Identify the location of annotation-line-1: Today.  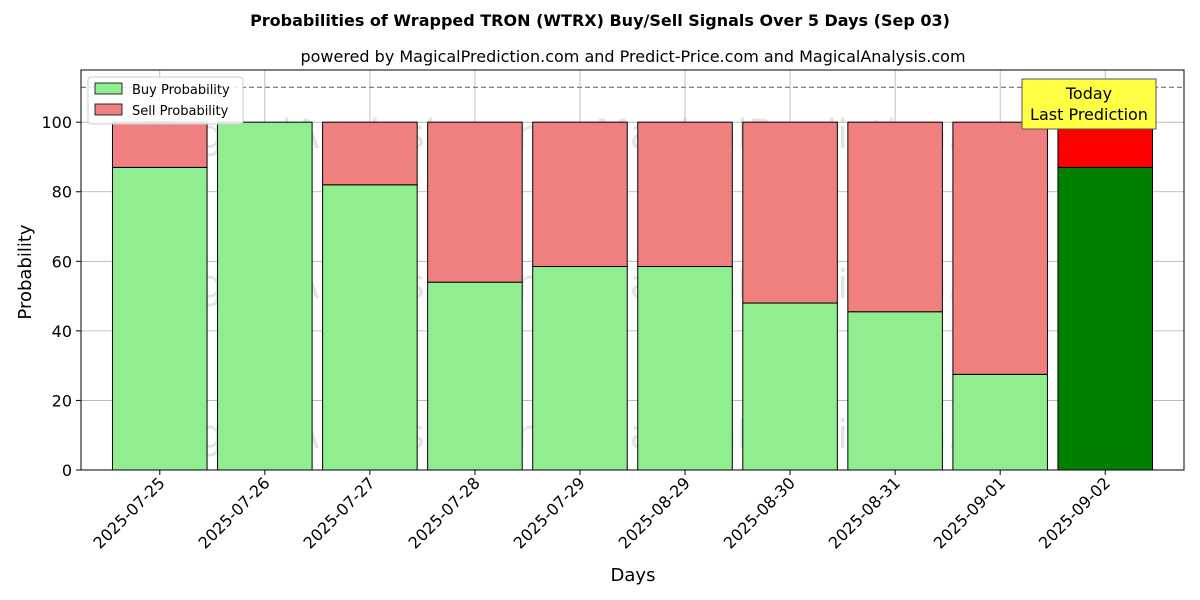
(1088, 93).